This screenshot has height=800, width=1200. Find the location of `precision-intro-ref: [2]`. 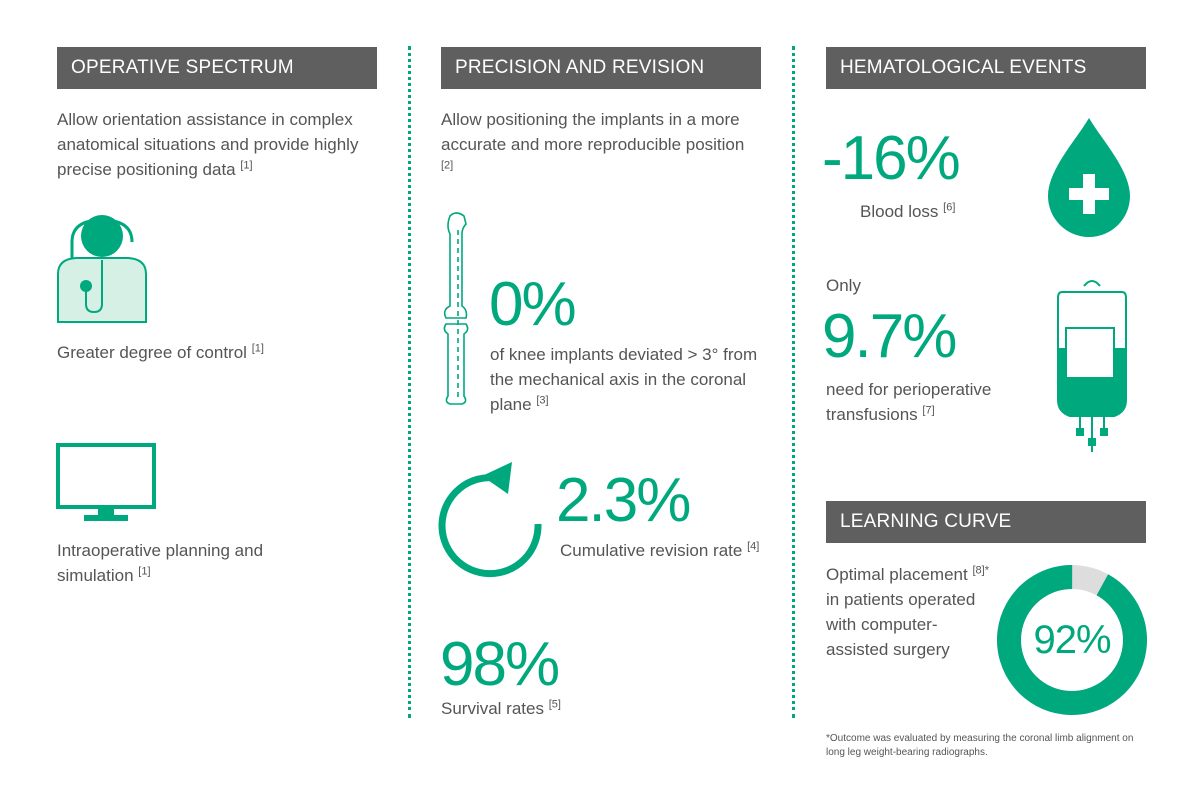

precision-intro-ref: [2] is located at coordinates (447, 165).